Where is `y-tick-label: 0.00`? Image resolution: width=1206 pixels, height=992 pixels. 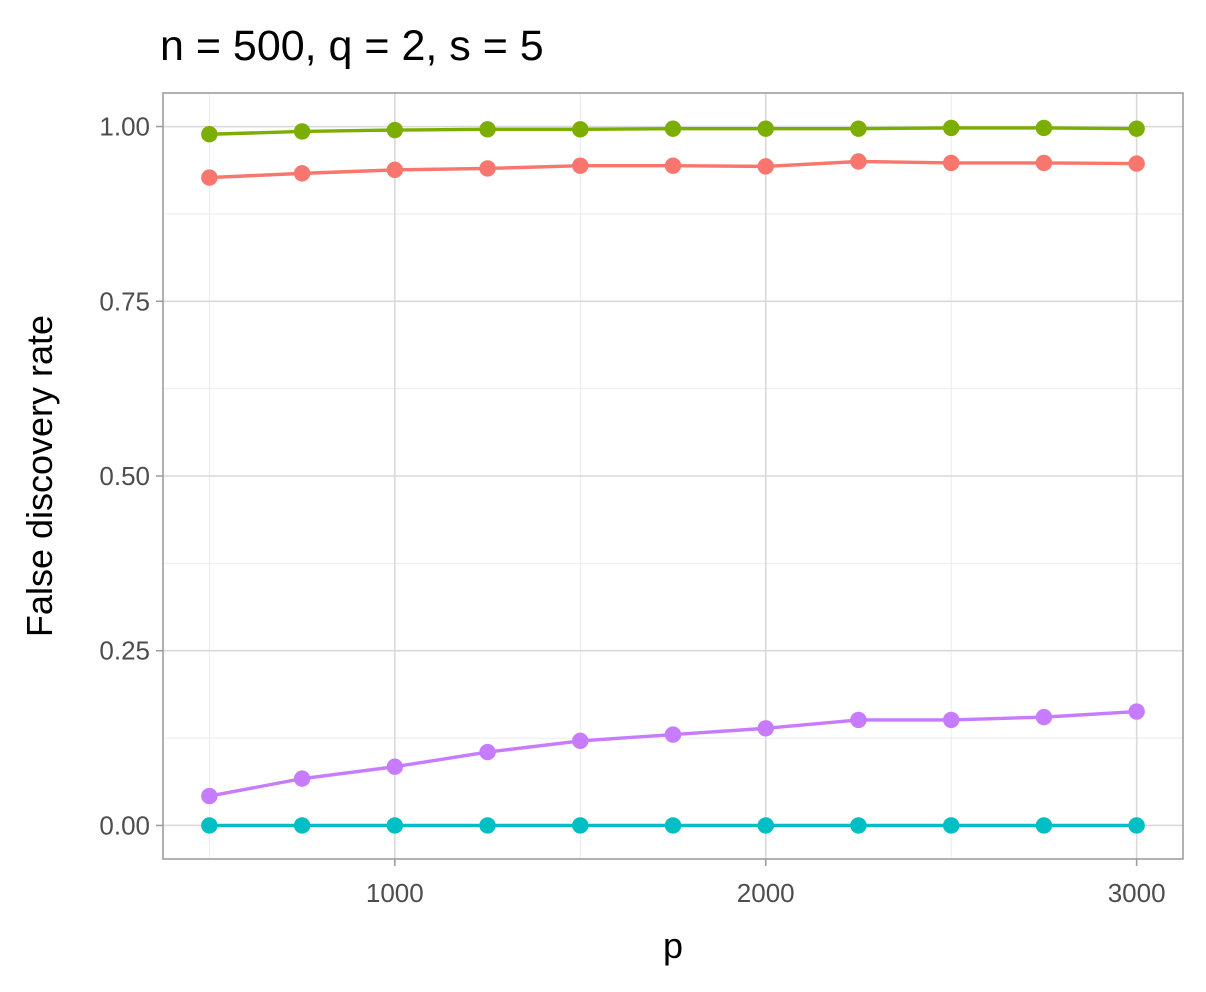
y-tick-label: 0.00 is located at coordinates (124, 825).